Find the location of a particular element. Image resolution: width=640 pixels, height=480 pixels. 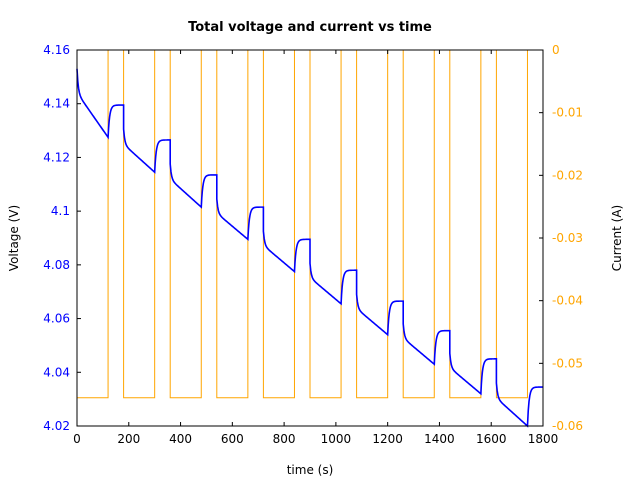

x-tick-label: 800 is located at coordinates (284, 439).